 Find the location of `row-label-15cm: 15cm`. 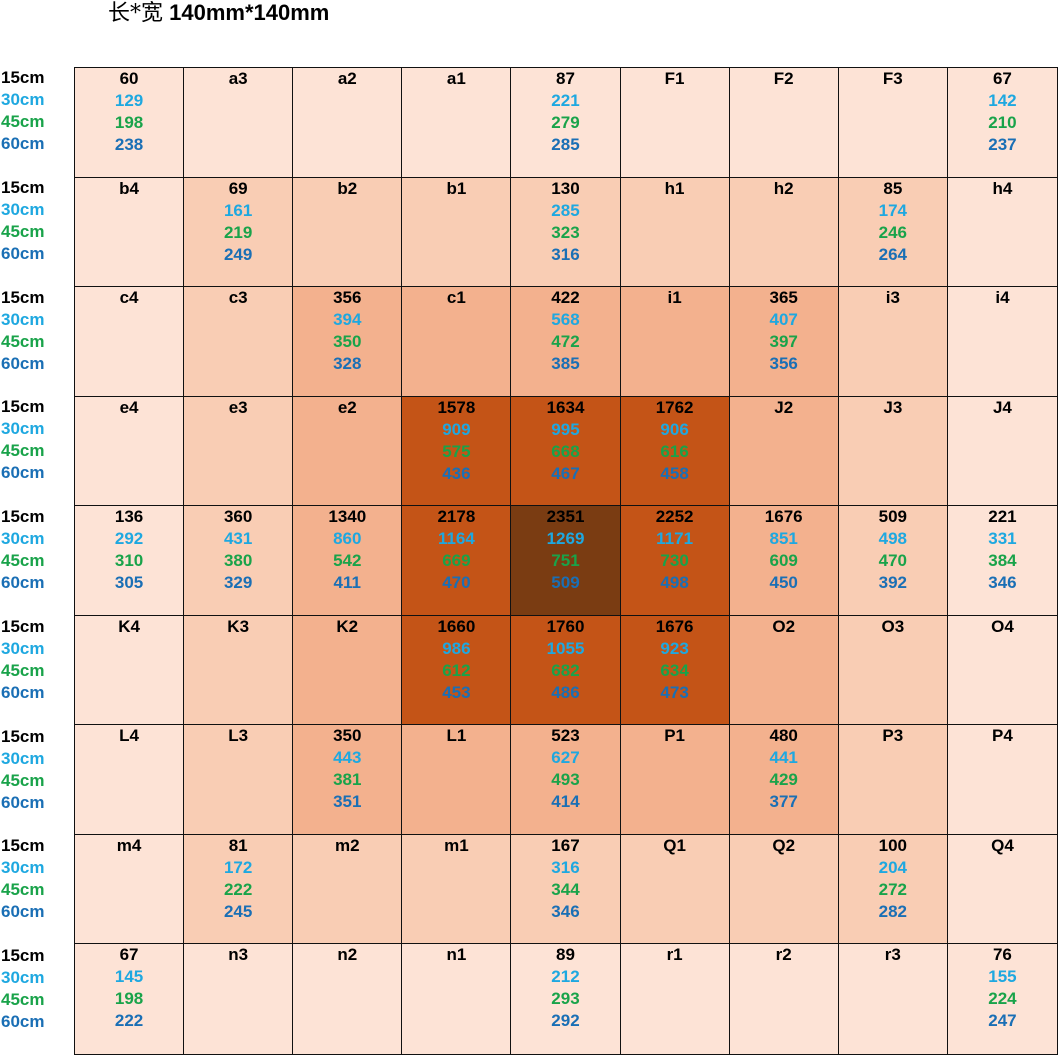

row-label-15cm: 15cm is located at coordinates (23, 517).